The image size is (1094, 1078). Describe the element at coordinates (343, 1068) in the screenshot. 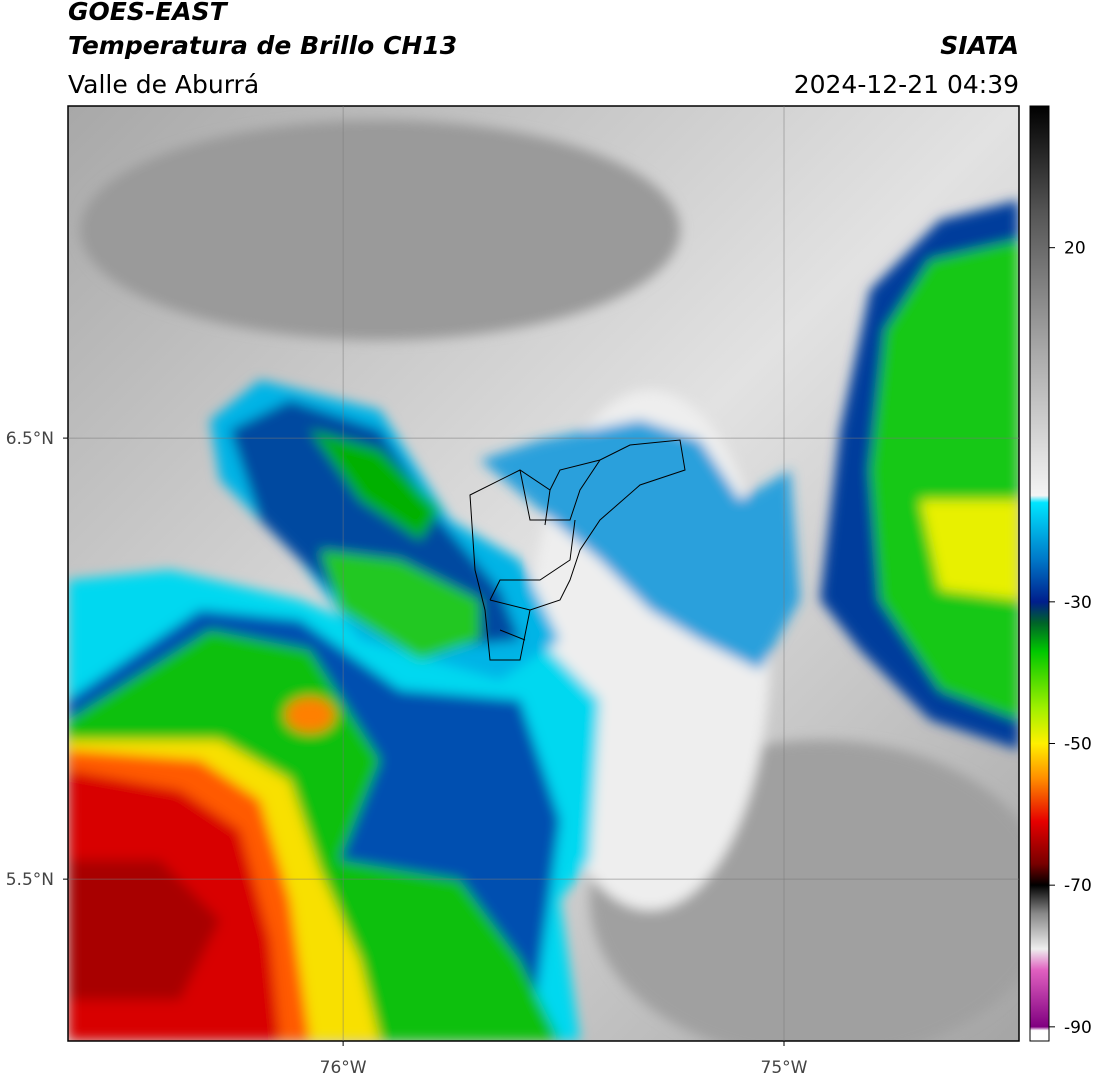

I see `x-tick-label: 76°W` at that location.